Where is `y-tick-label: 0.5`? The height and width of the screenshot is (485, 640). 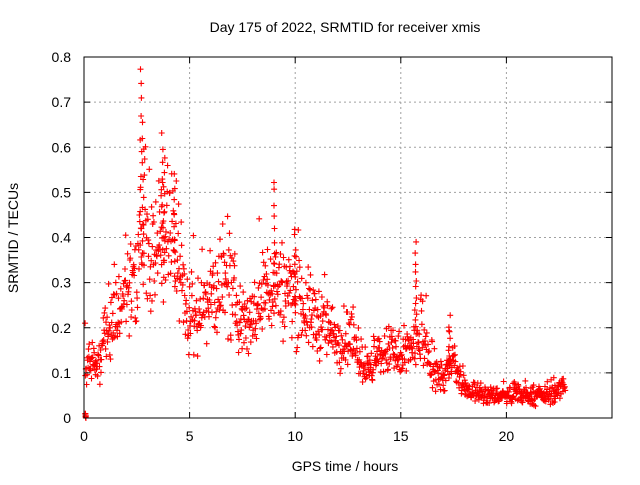 y-tick-label: 0.5 is located at coordinates (62, 192).